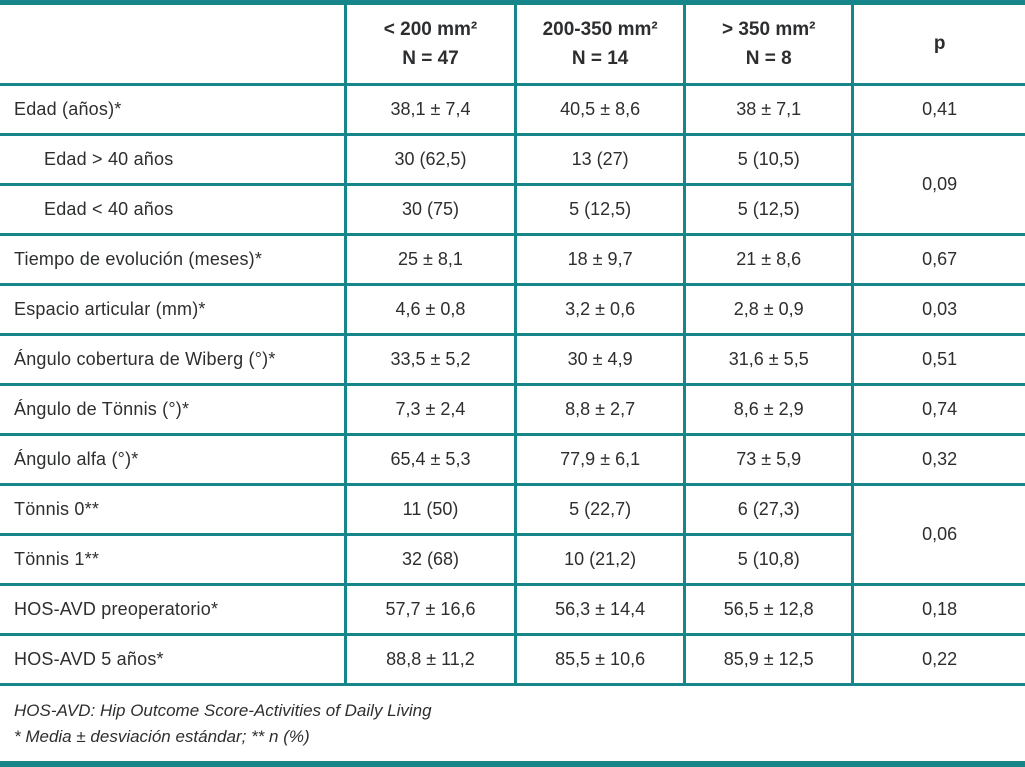 The height and width of the screenshot is (767, 1025). Describe the element at coordinates (768, 260) in the screenshot. I see `cell-value: 21 ± 8,6` at that location.